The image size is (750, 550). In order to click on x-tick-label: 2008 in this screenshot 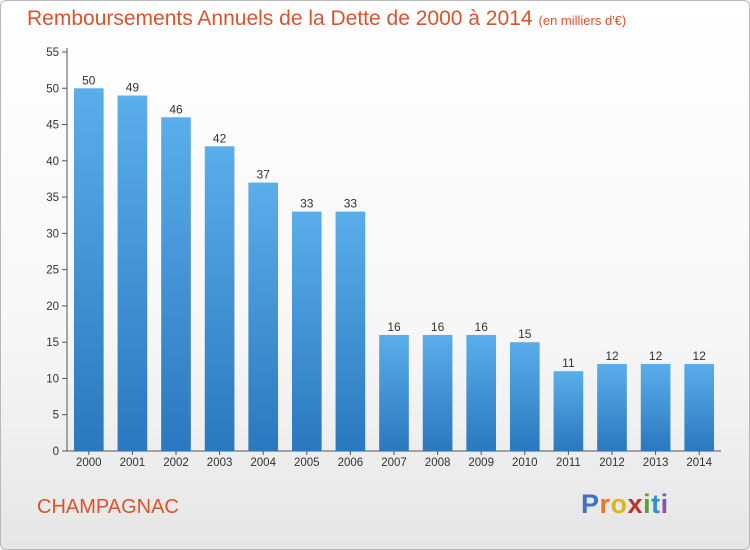, I will do `click(438, 463)`.